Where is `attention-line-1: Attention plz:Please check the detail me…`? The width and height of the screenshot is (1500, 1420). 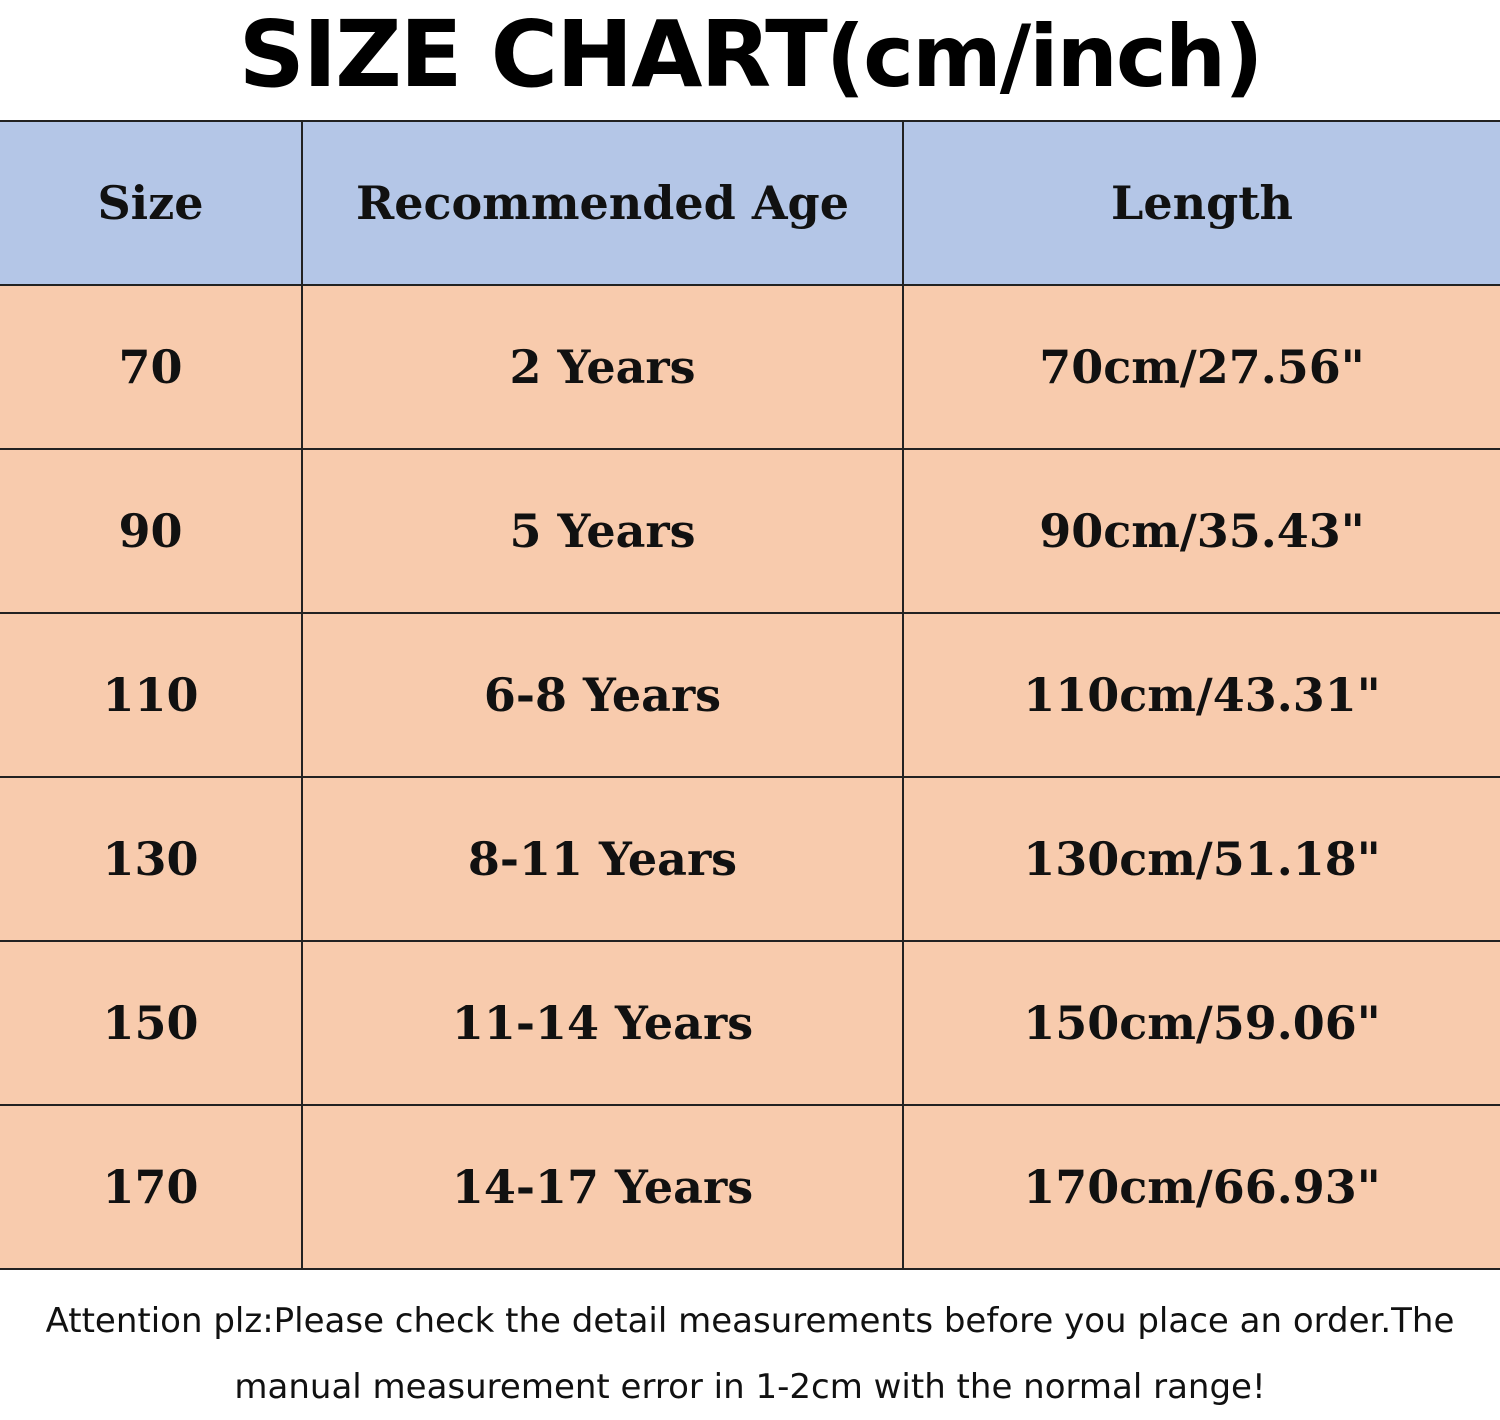
attention-line-1: Attention plz:Please check the detail me… is located at coordinates (750, 1321).